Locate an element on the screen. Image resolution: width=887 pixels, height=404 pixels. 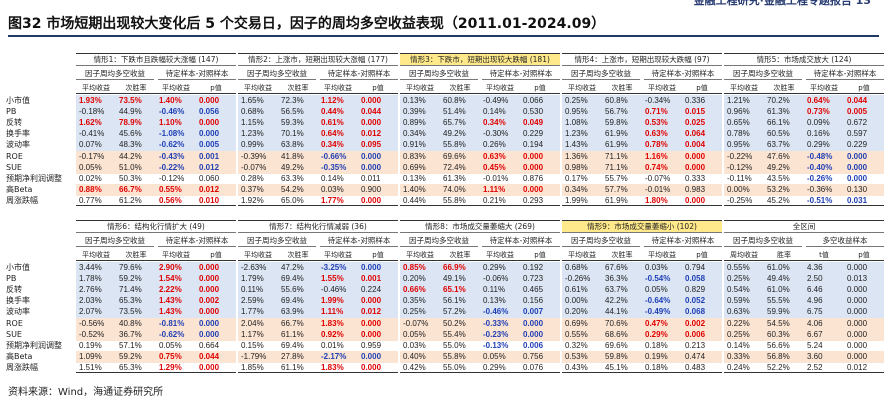
table-cell: -0.62% is located at coordinates (172, 334).